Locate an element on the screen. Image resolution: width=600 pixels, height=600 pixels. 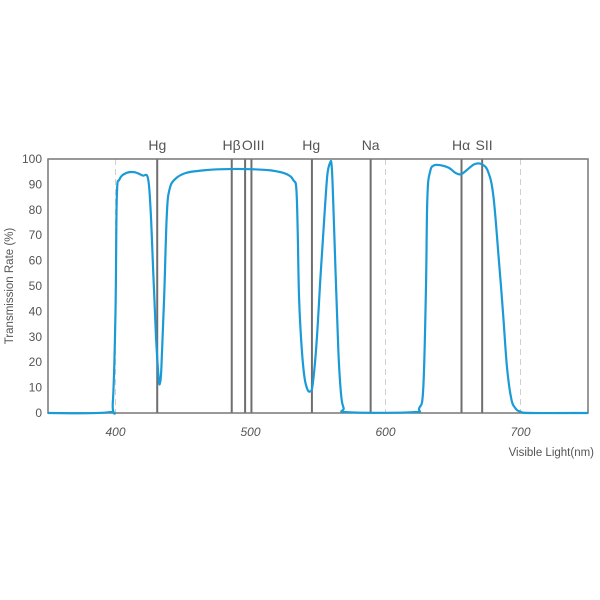
y-tick-label: 50 is located at coordinates (36, 286).